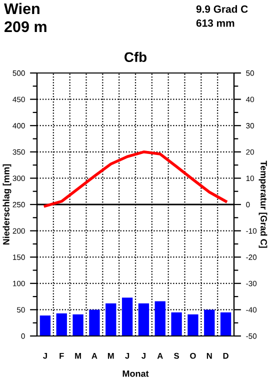  What do you see at coordinates (222, 9) in the screenshot?
I see `text: 9.9 Grad C` at bounding box center [222, 9].